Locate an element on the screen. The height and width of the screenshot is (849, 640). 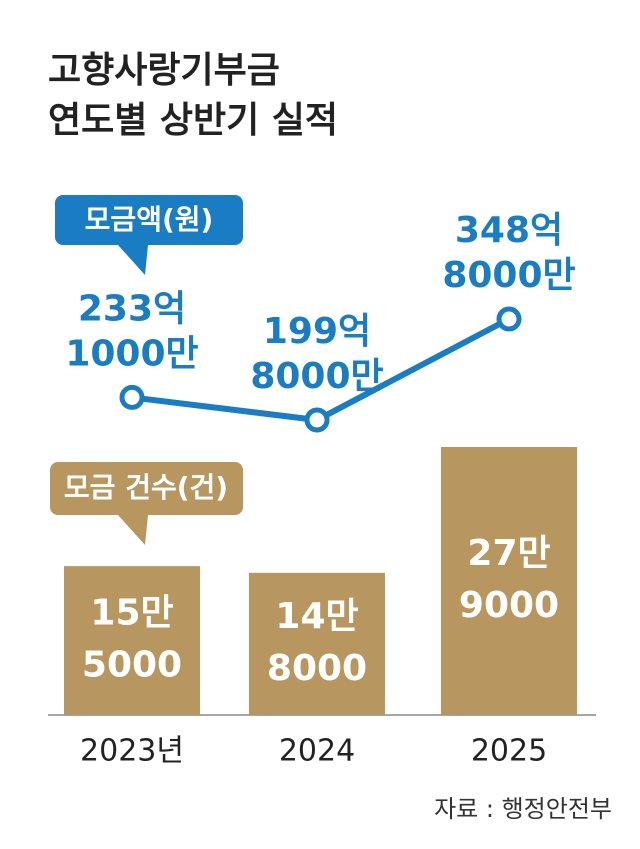
value-label: 8000 is located at coordinates (317, 668).